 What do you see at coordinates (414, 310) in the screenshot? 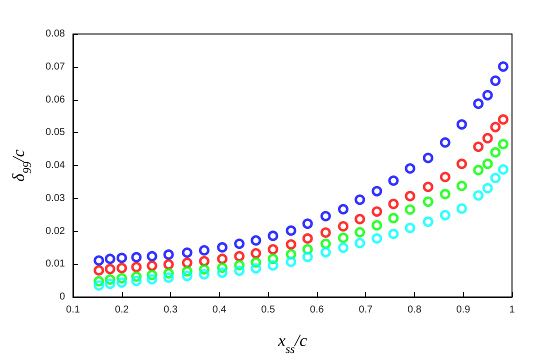
I see `x-tick-label: 0.8` at bounding box center [414, 310].